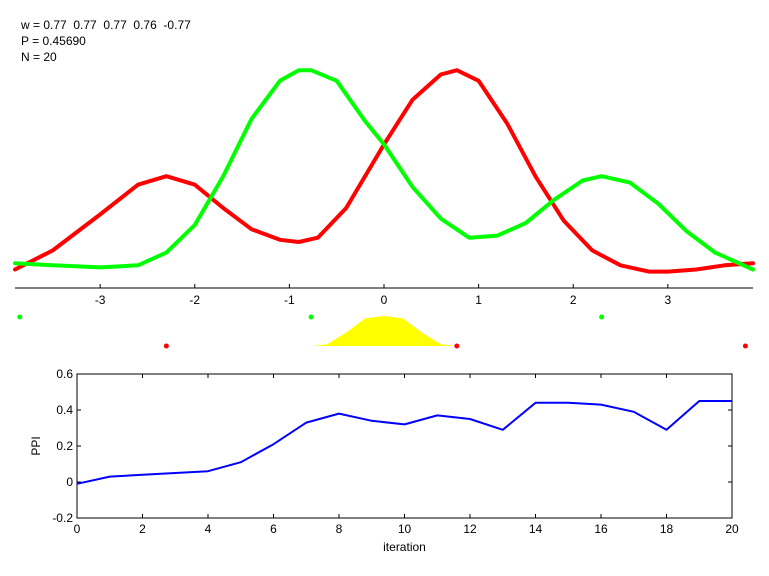 The height and width of the screenshot is (576, 769). Describe the element at coordinates (69, 482) in the screenshot. I see `ppi-y-tick-label: 0` at that location.